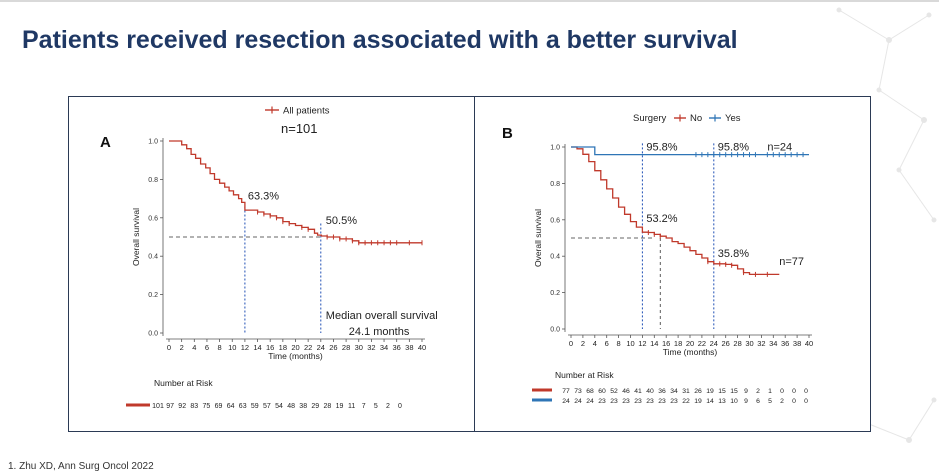 This screenshot has height=473, width=939. I want to click on y-tick-label: 0.2, so click(555, 293).